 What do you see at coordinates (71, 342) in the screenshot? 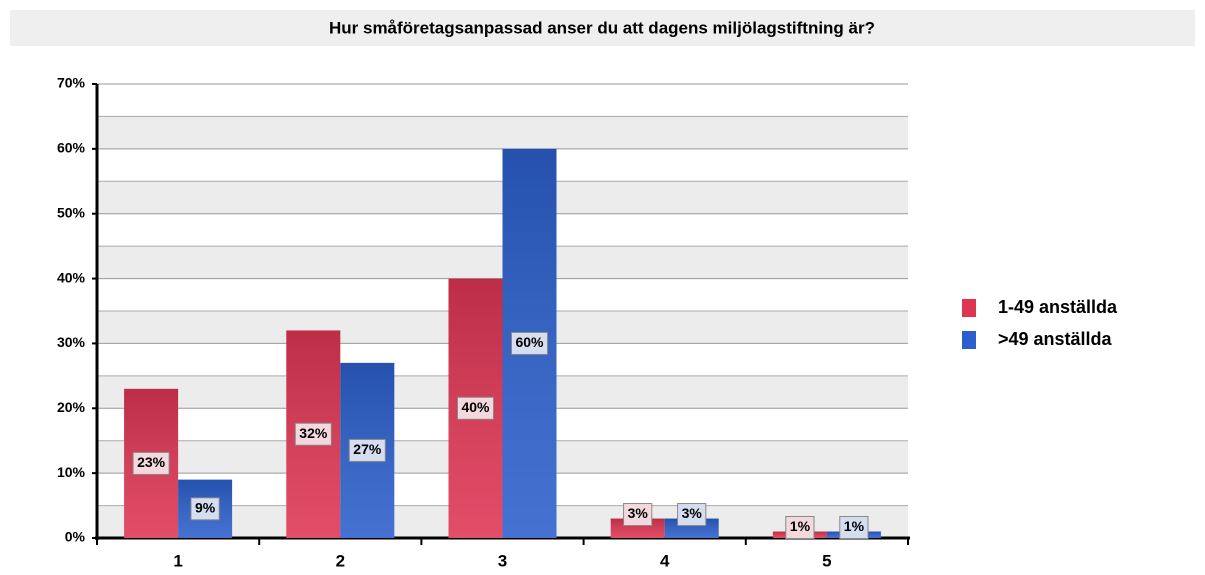
I see `y-tick-label: 30%` at bounding box center [71, 342].